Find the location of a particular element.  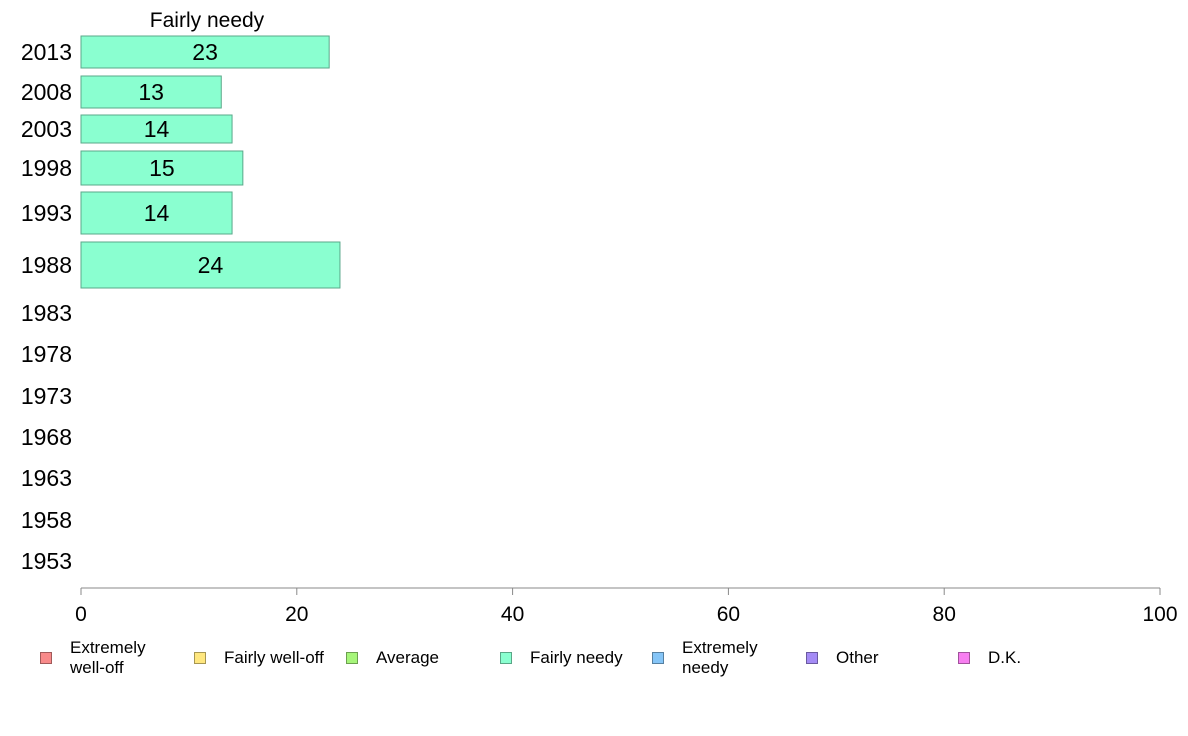

y-tick-label: 1963 is located at coordinates (46, 478).